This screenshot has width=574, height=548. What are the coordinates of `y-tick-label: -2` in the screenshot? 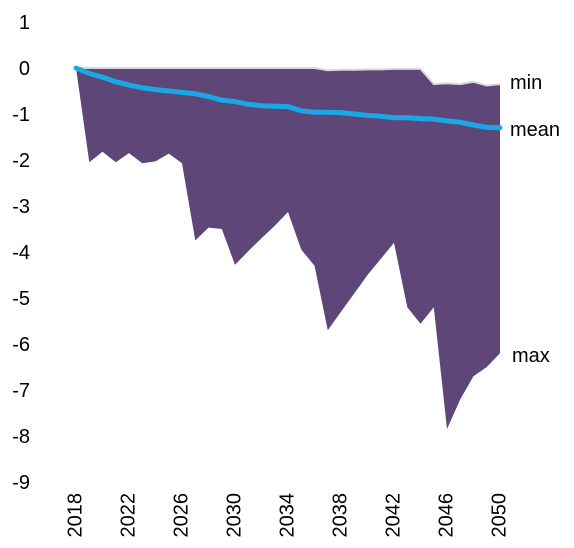 It's located at (21, 161).